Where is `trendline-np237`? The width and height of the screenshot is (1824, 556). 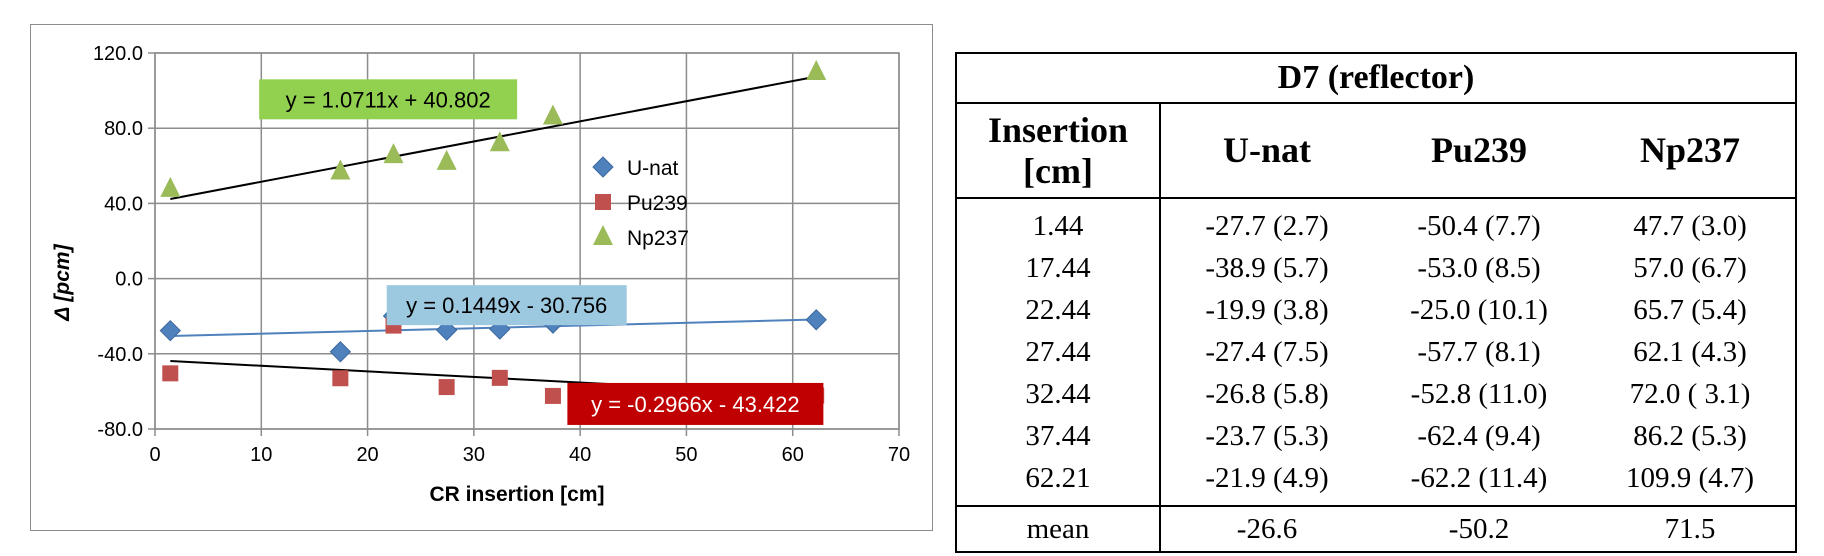 trendline-np237 is located at coordinates (493, 137).